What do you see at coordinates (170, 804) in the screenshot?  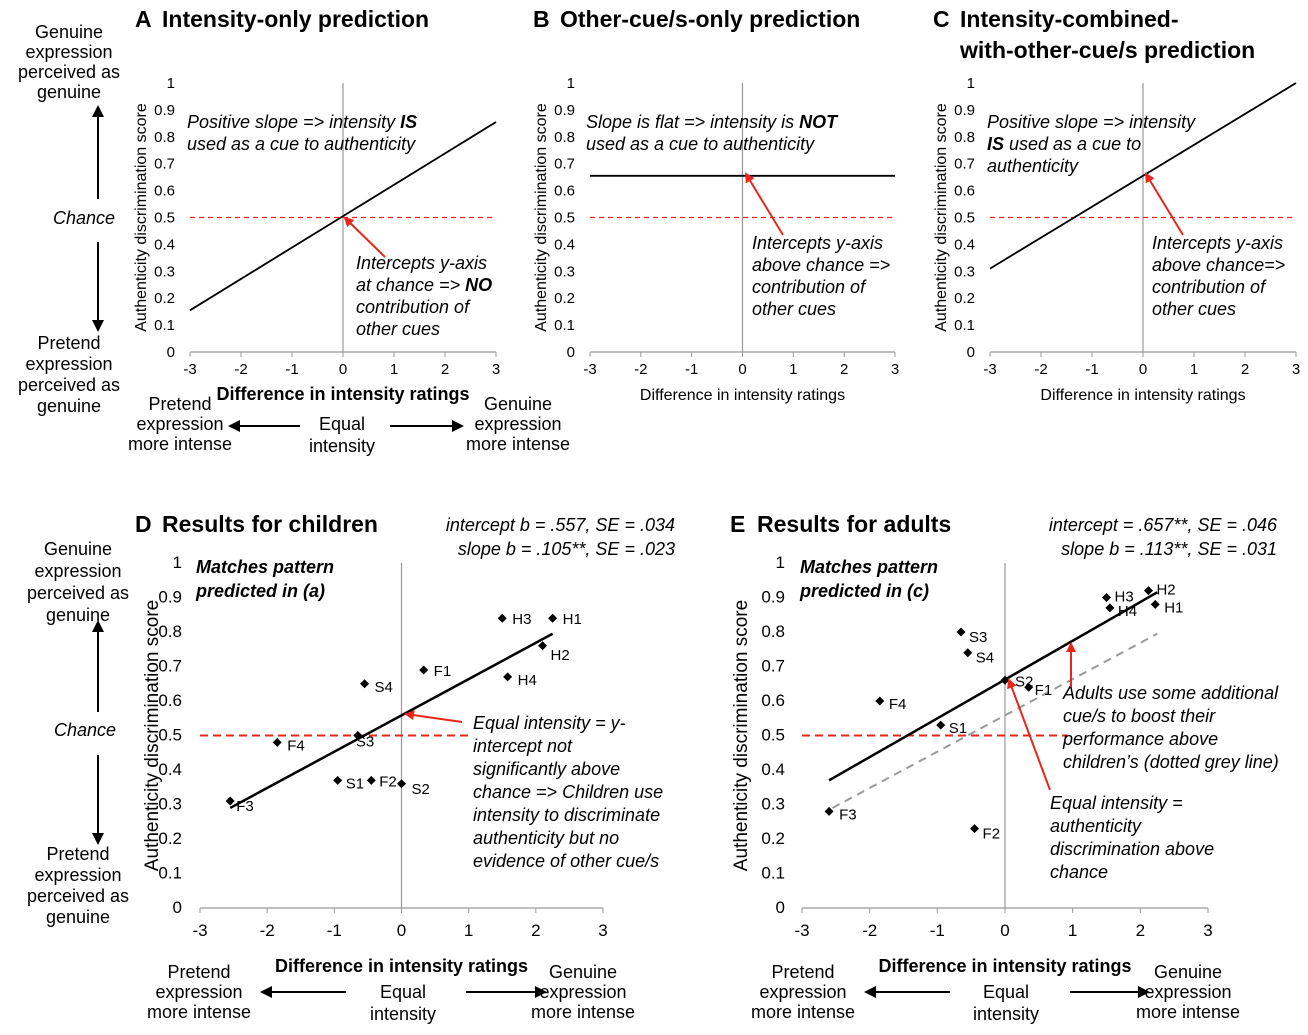 I see `panel-d-ytick-3: 0.3` at bounding box center [170, 804].